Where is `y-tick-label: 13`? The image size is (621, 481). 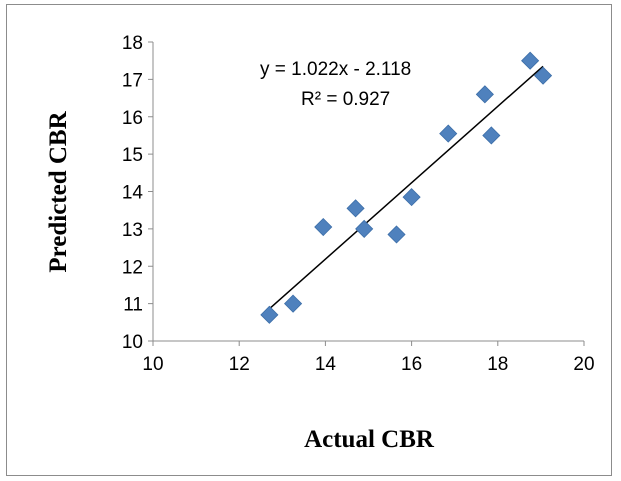 y-tick-label: 13 is located at coordinates (132, 230).